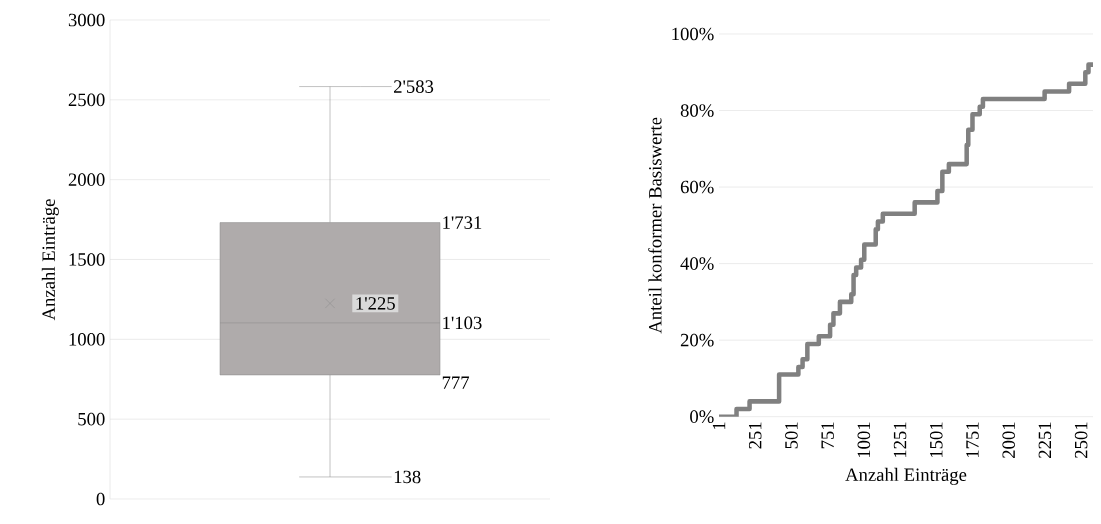 This screenshot has height=524, width=1101. I want to click on y-tick-label: 2500, so click(86, 100).